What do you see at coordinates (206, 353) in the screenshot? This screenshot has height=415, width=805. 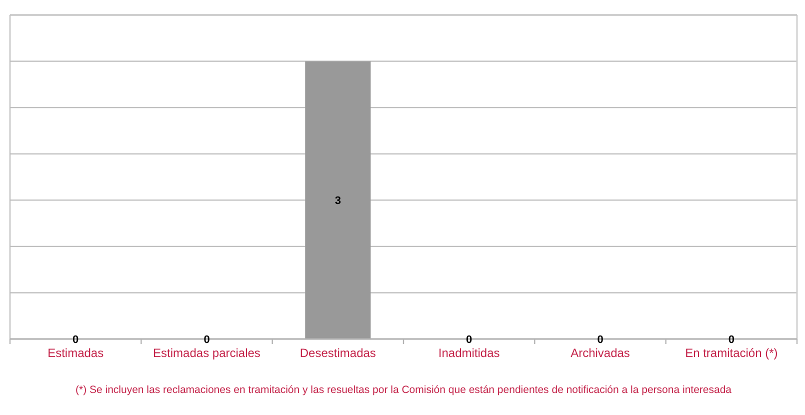 I see `x-tick-label: Estimadas parciales` at bounding box center [206, 353].